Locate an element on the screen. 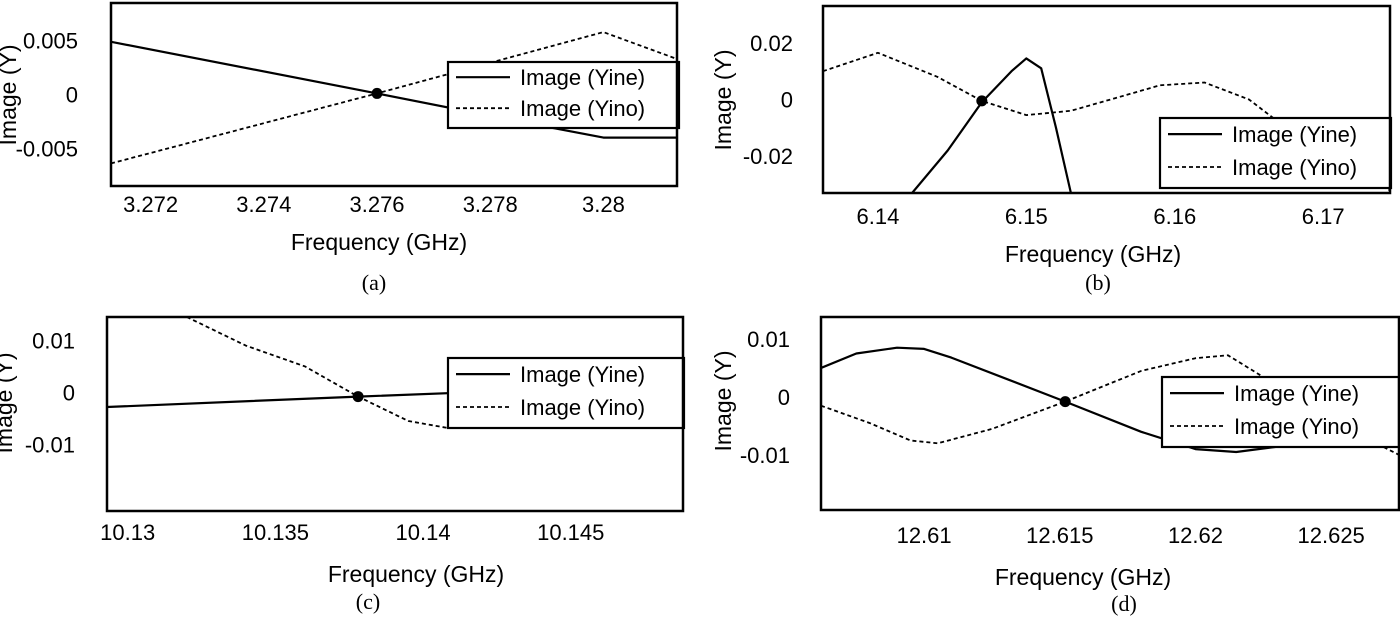 This screenshot has width=1400, height=618. x-tick-label-c-2: 10.14 is located at coordinates (423, 532).